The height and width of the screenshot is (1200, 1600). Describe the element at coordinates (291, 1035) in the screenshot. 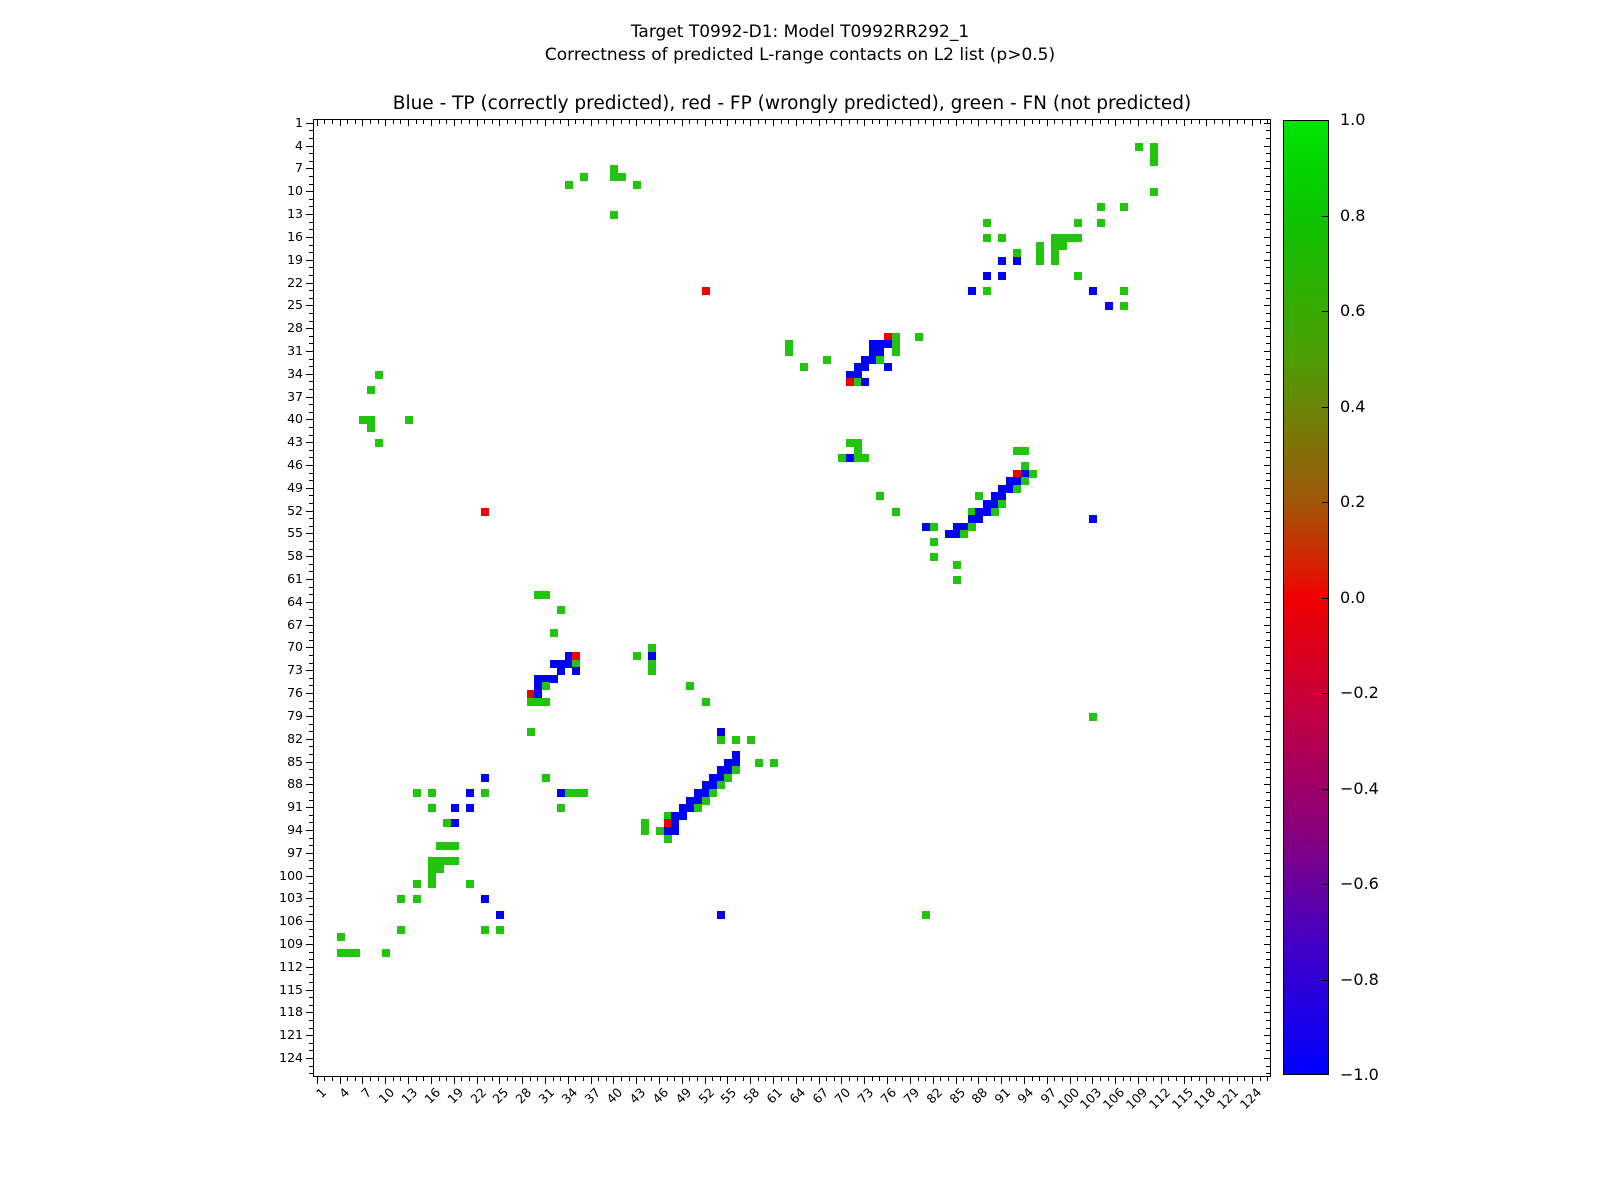

I see `y-axis-label: 121` at that location.